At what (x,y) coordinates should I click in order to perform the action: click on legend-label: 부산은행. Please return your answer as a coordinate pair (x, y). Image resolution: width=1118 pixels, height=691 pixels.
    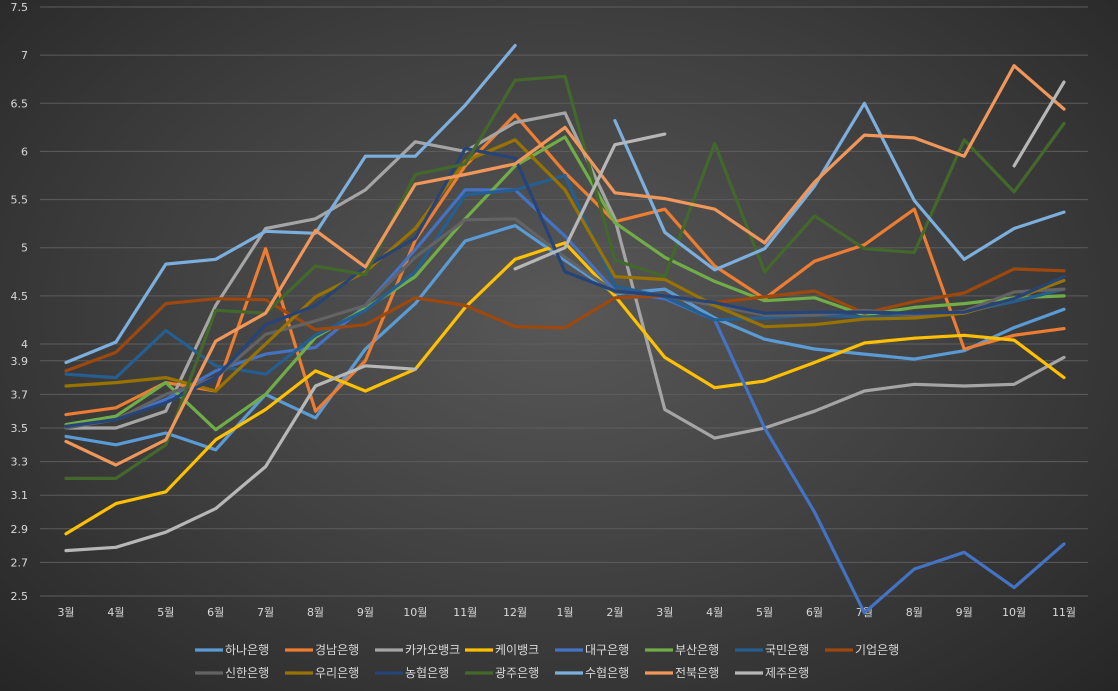
    Looking at the image, I should click on (697, 649).